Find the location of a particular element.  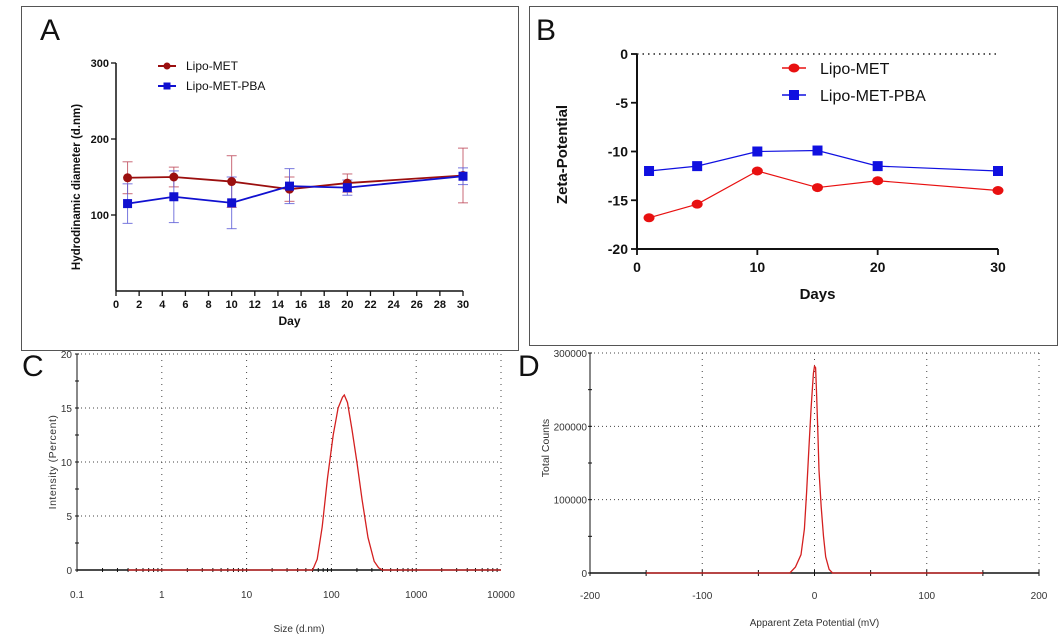

c-y-tick-label: 5 is located at coordinates (69, 517).